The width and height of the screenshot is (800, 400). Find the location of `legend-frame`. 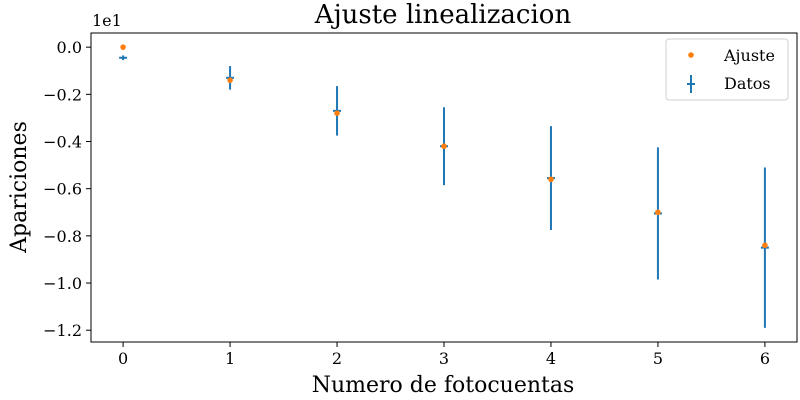

legend-frame is located at coordinates (727, 69).